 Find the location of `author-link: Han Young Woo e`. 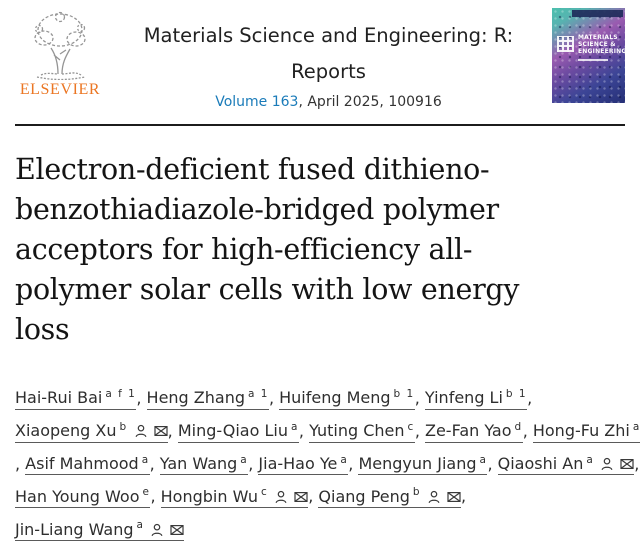

author-link: Han Young Woo e is located at coordinates (83, 497).